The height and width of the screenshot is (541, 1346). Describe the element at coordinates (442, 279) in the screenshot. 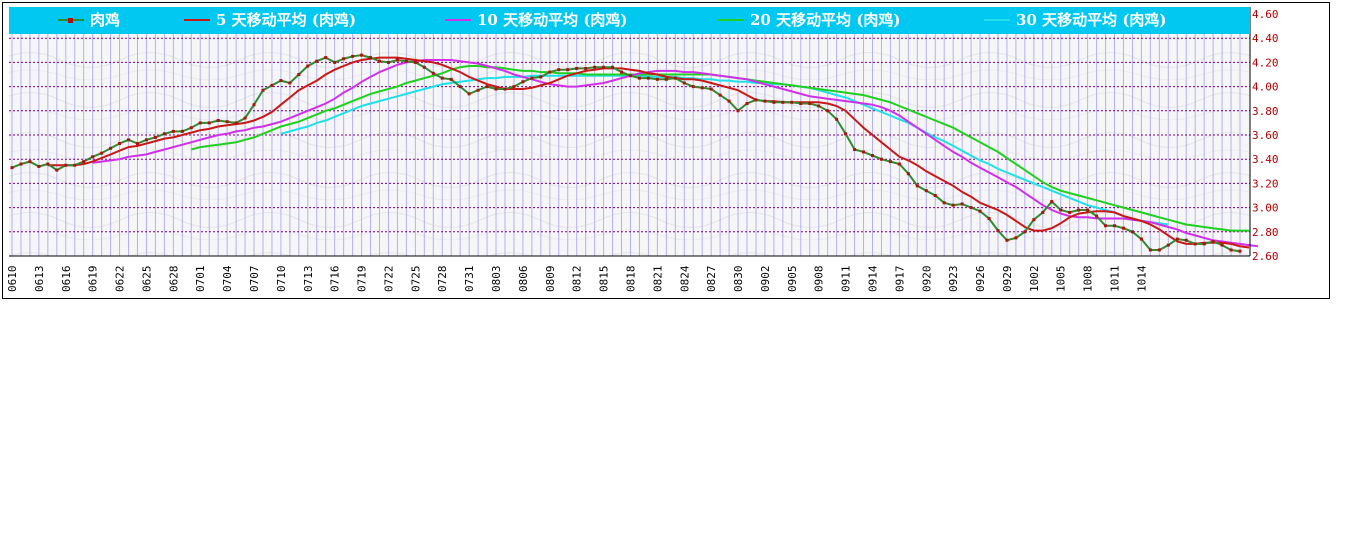

I see `x-tick-label: 0728` at that location.